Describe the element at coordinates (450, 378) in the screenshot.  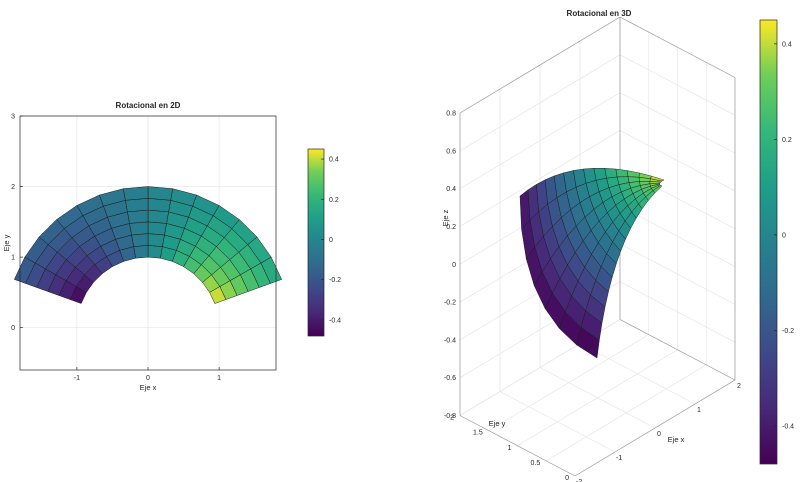
I see `z-tick-label: -0.6` at that location.